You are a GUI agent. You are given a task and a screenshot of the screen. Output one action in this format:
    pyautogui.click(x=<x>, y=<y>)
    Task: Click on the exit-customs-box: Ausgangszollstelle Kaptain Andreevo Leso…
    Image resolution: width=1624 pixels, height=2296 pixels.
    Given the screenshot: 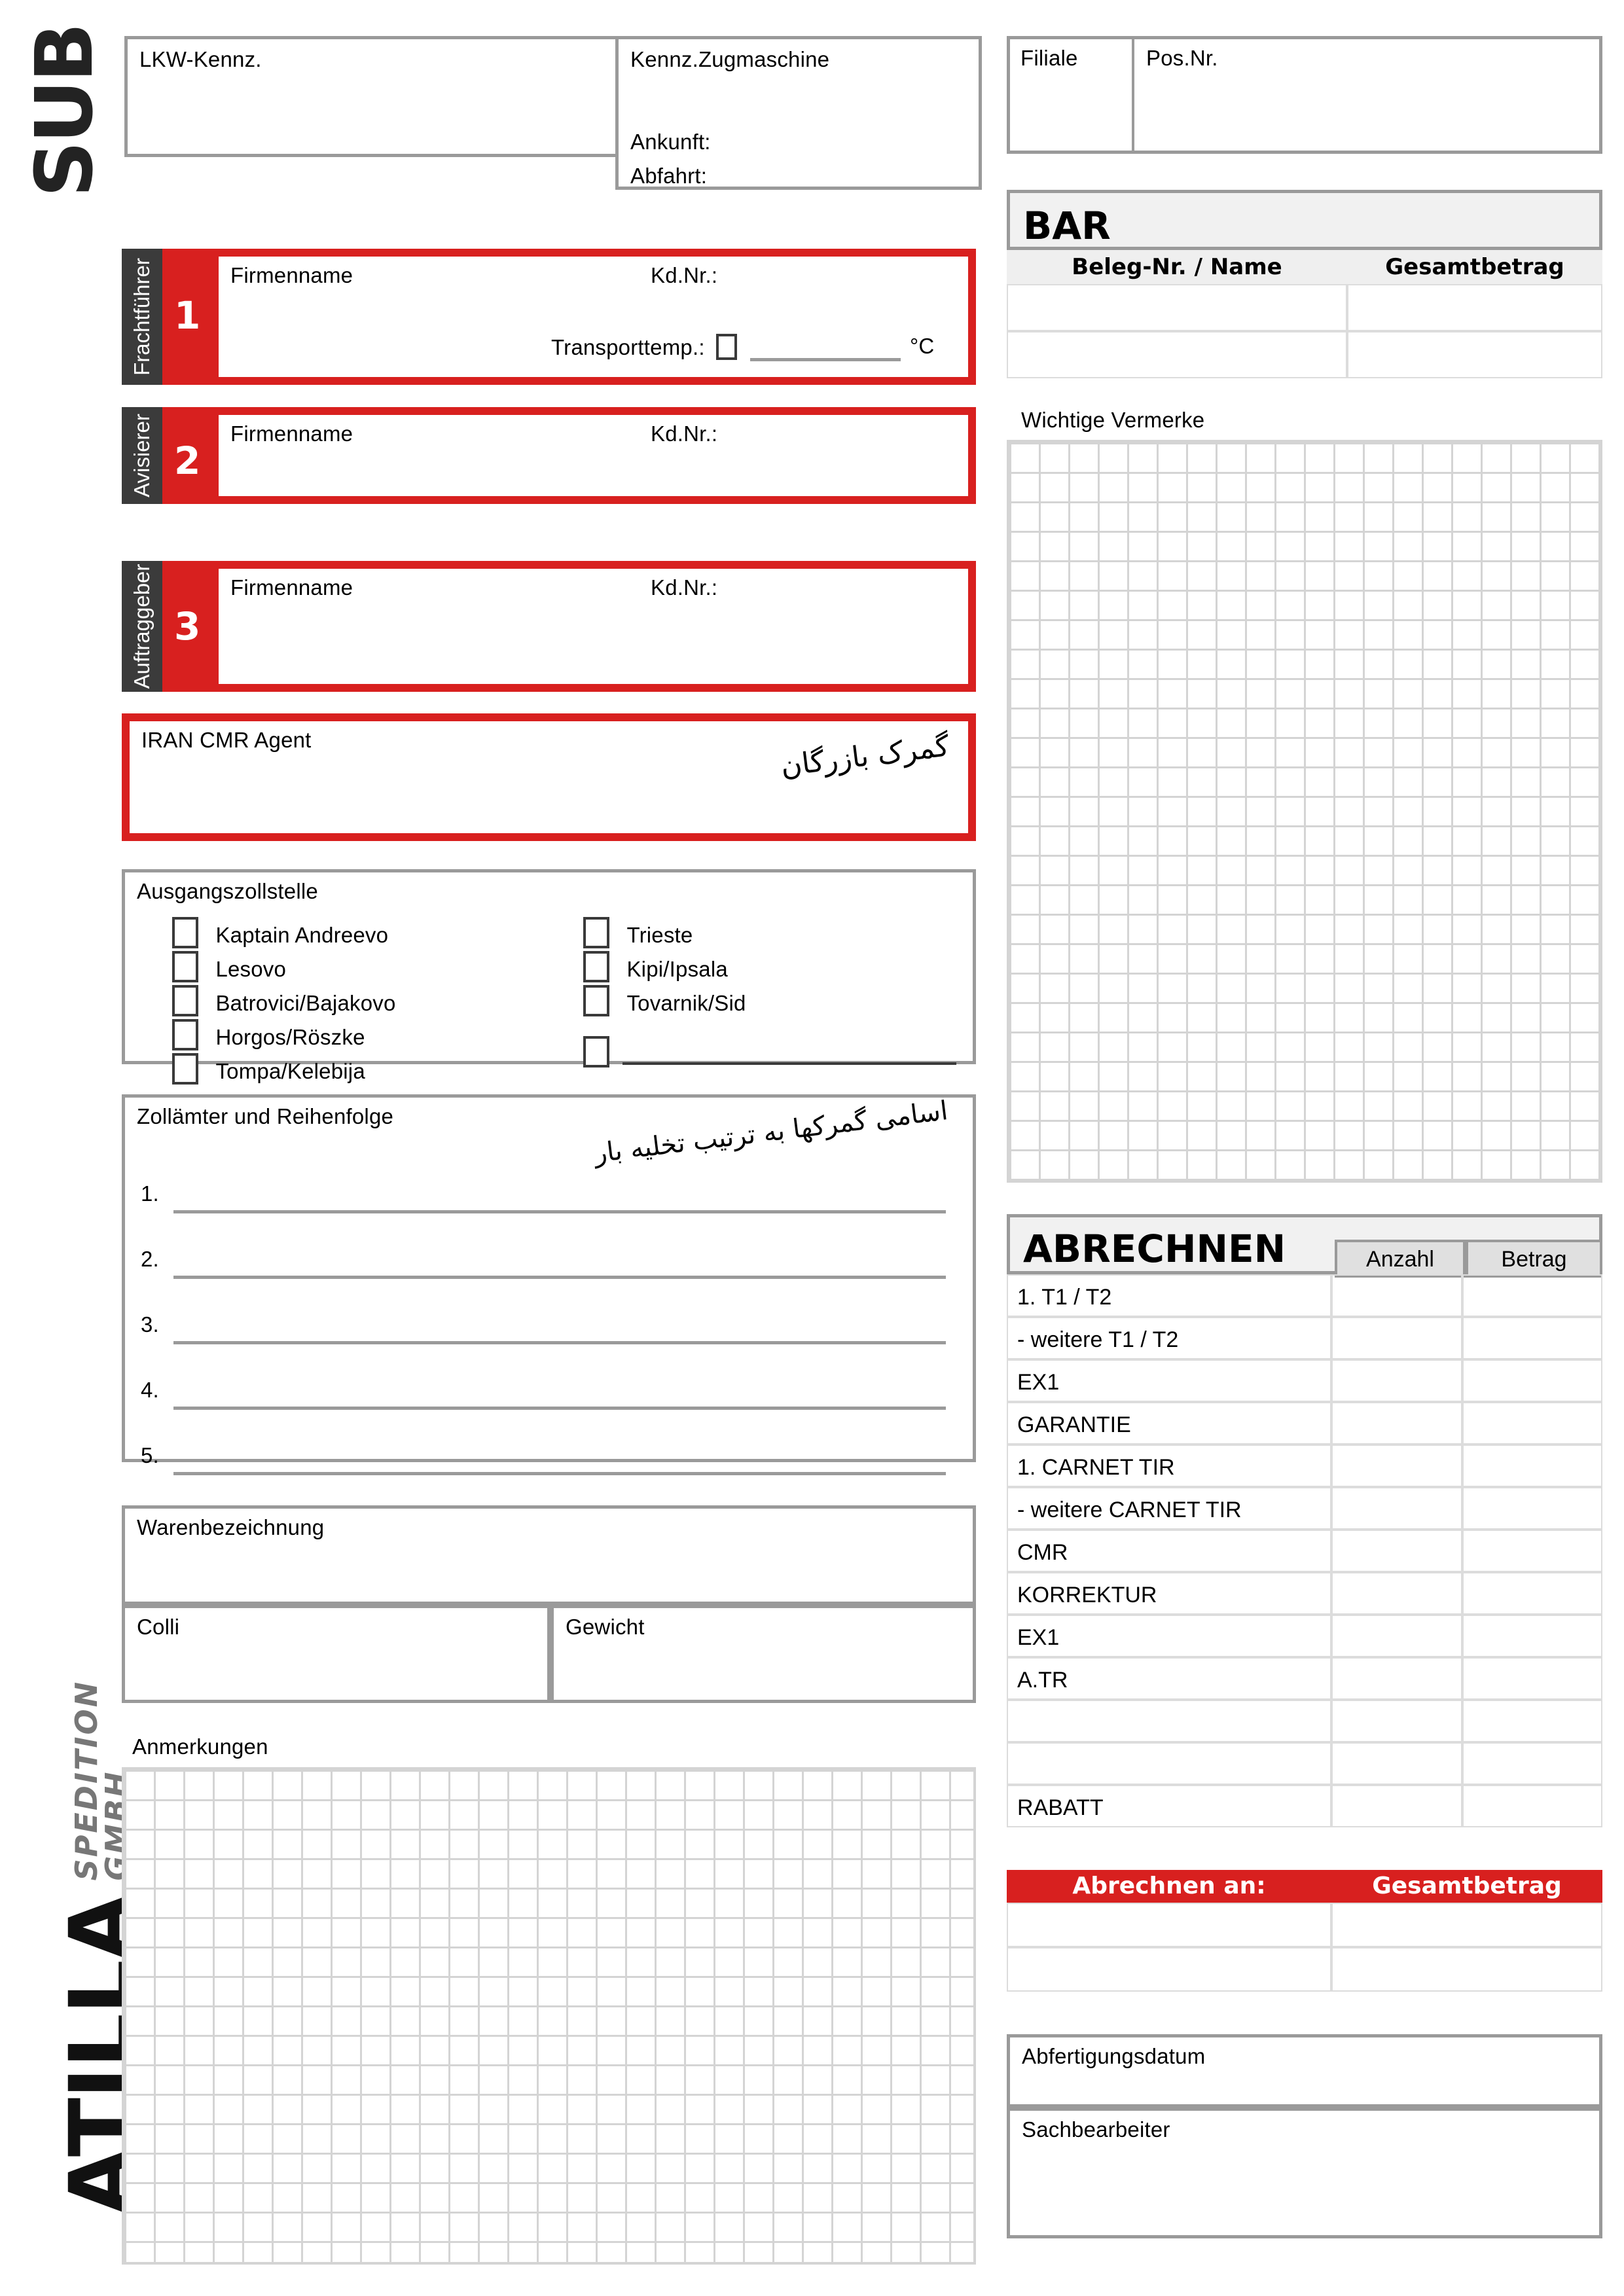 What is the action you would take?
    pyautogui.click(x=549, y=977)
    